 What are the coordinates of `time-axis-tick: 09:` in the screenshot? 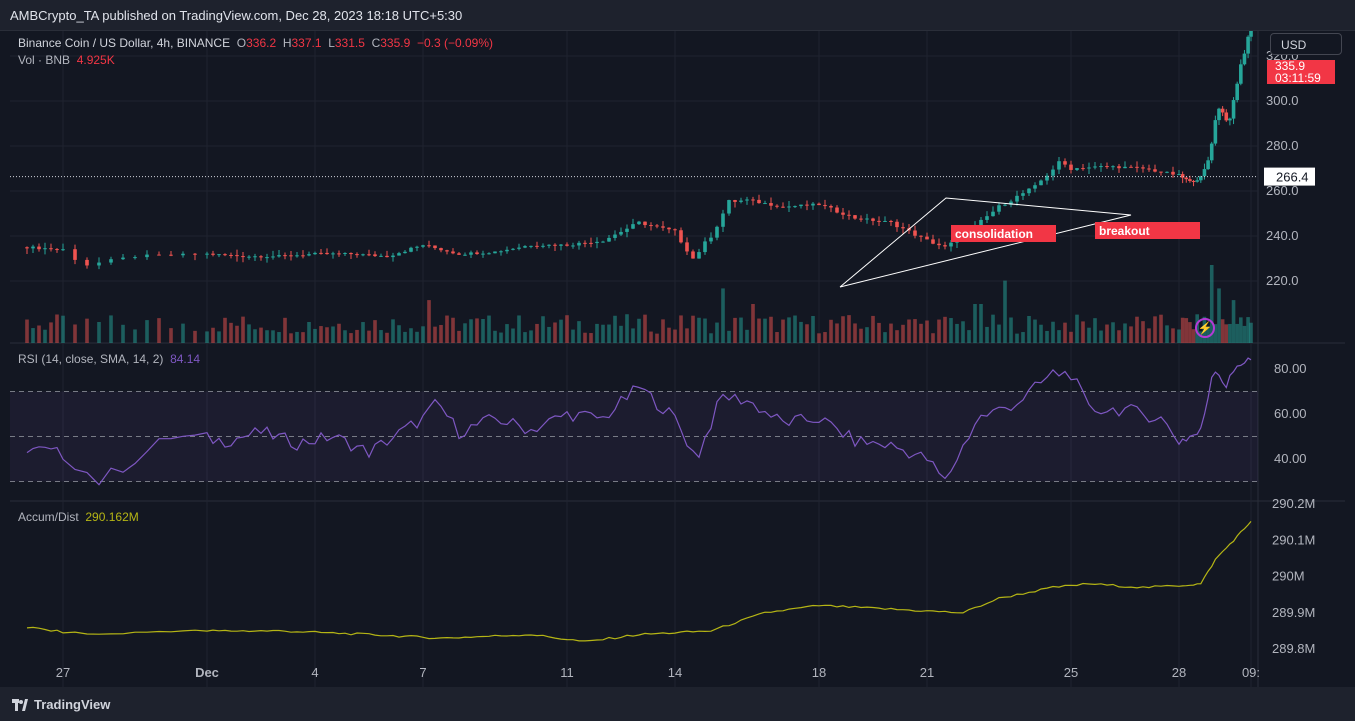 It's located at (1251, 672).